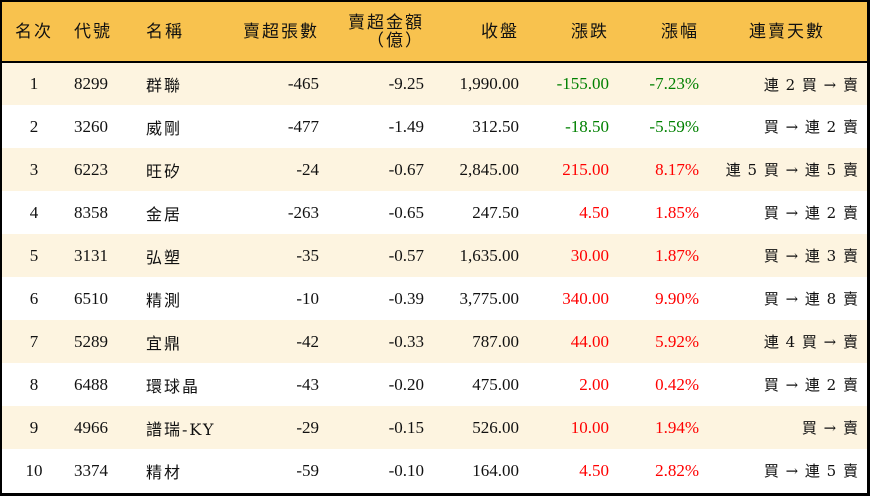 The image size is (870, 496). What do you see at coordinates (164, 128) in the screenshot?
I see `name-cell: 威剛` at bounding box center [164, 128].